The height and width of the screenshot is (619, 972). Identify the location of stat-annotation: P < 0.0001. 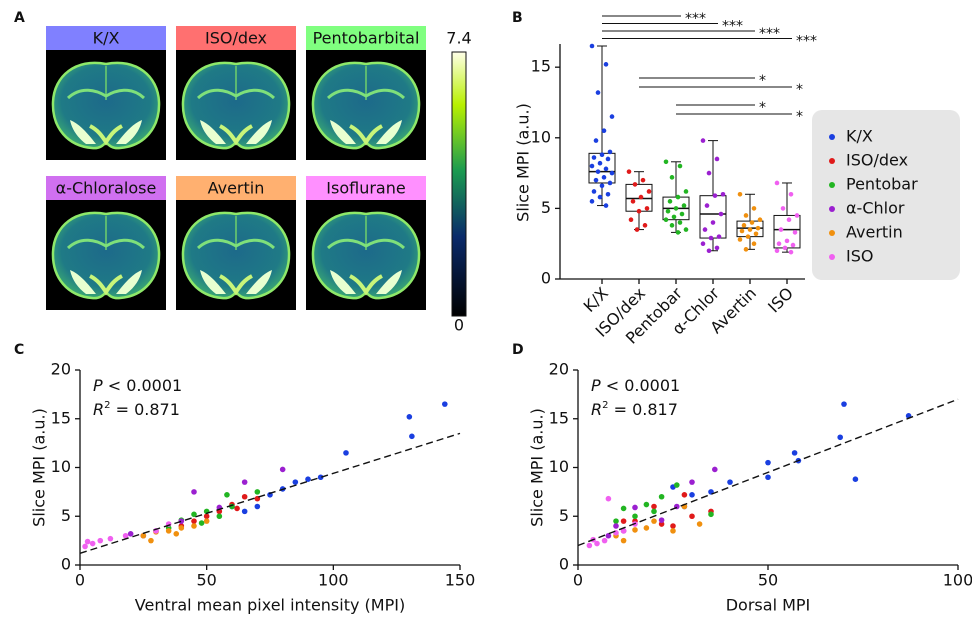
(635, 385).